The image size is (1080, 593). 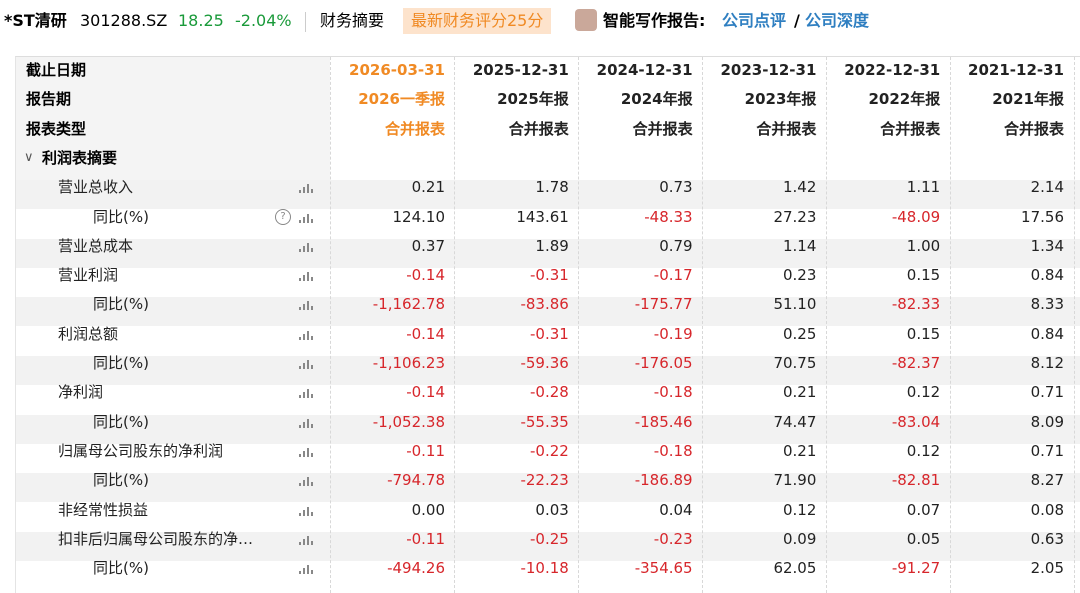 What do you see at coordinates (1016, 70) in the screenshot?
I see `header-cell: 2021-12-31` at bounding box center [1016, 70].